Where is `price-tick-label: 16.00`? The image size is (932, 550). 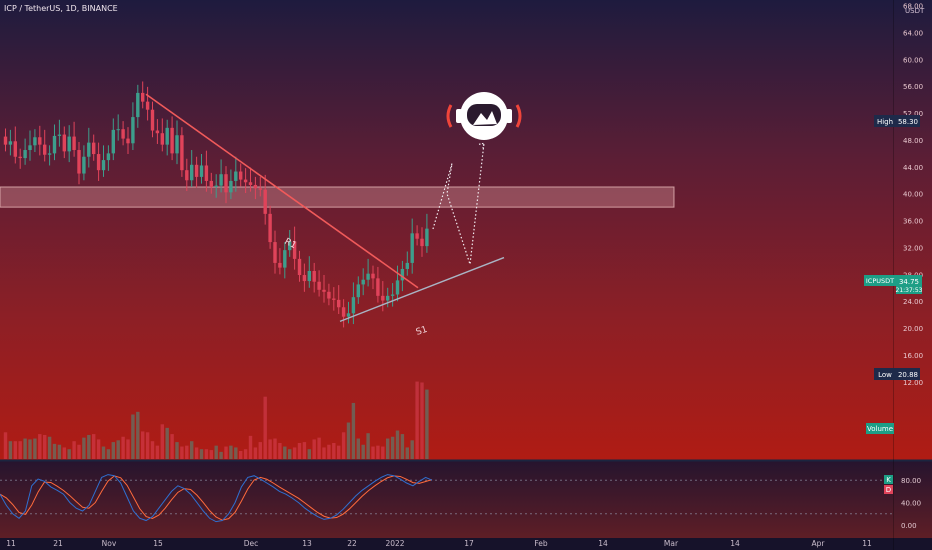 price-tick-label: 16.00 is located at coordinates (913, 356).